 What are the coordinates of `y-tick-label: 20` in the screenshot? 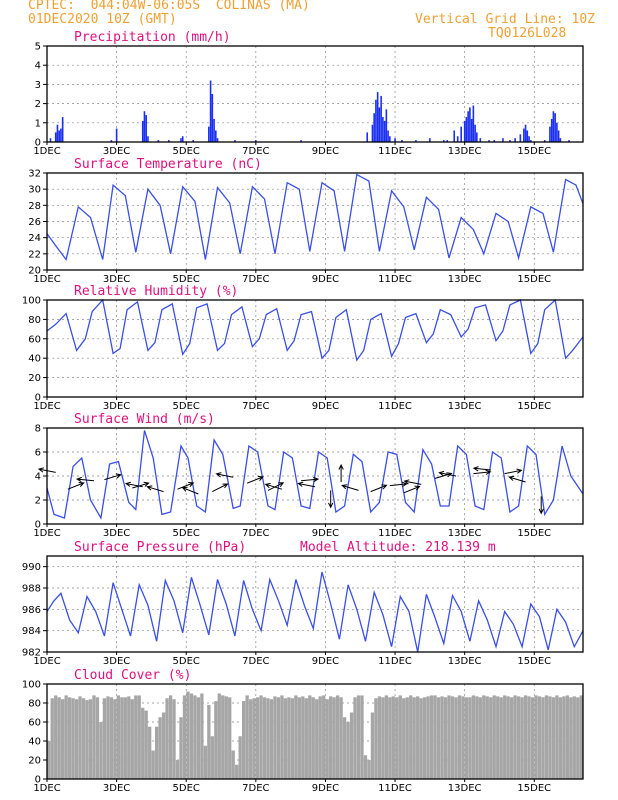 It's located at (34, 761).